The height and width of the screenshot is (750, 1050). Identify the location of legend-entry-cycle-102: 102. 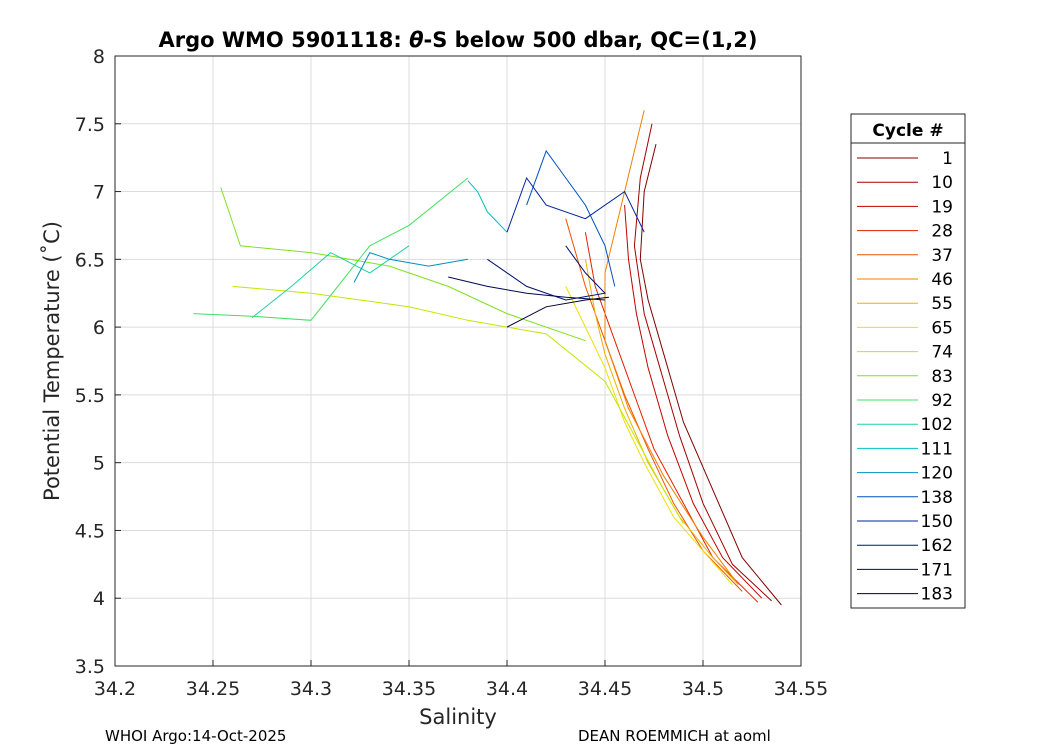
(905, 425).